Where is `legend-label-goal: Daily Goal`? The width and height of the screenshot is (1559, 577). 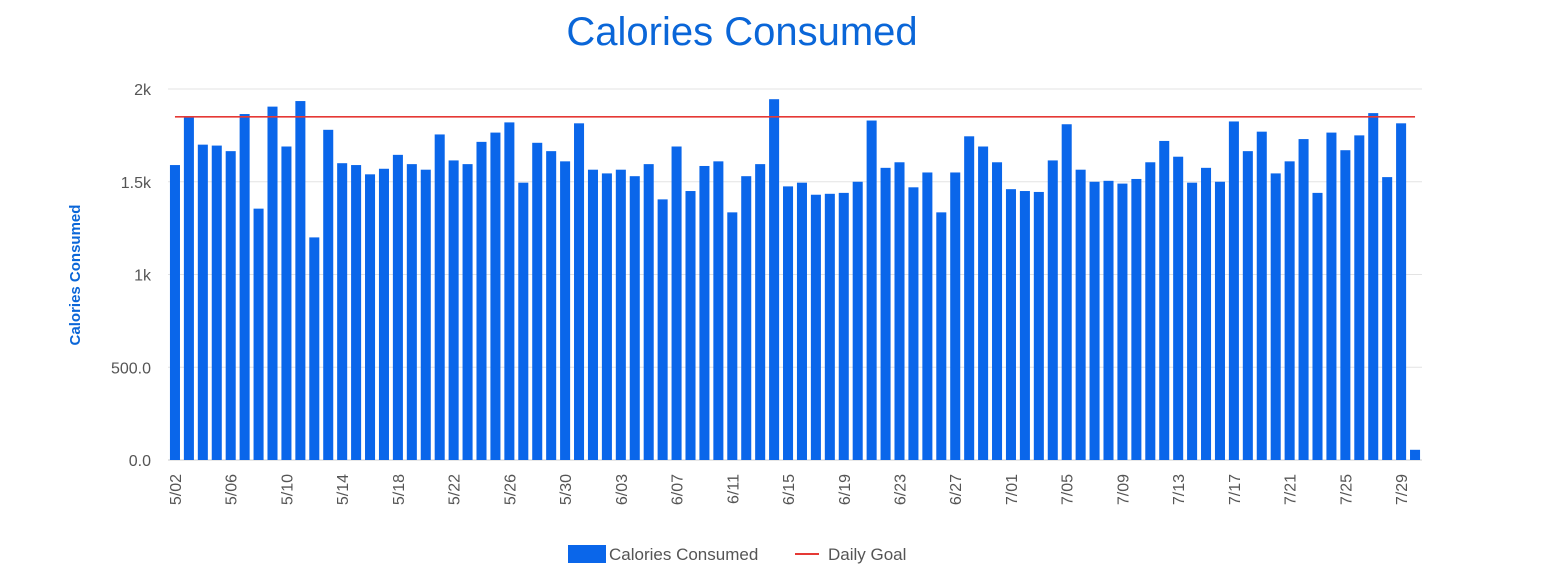 legend-label-goal: Daily Goal is located at coordinates (867, 554).